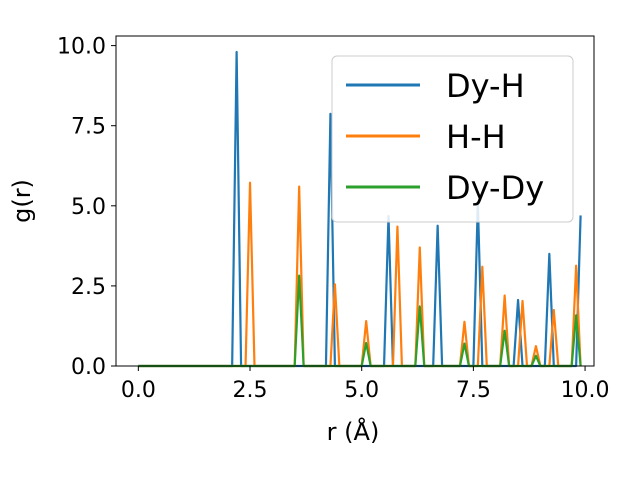  I want to click on y-tick-label: 5.0, so click(88, 207).